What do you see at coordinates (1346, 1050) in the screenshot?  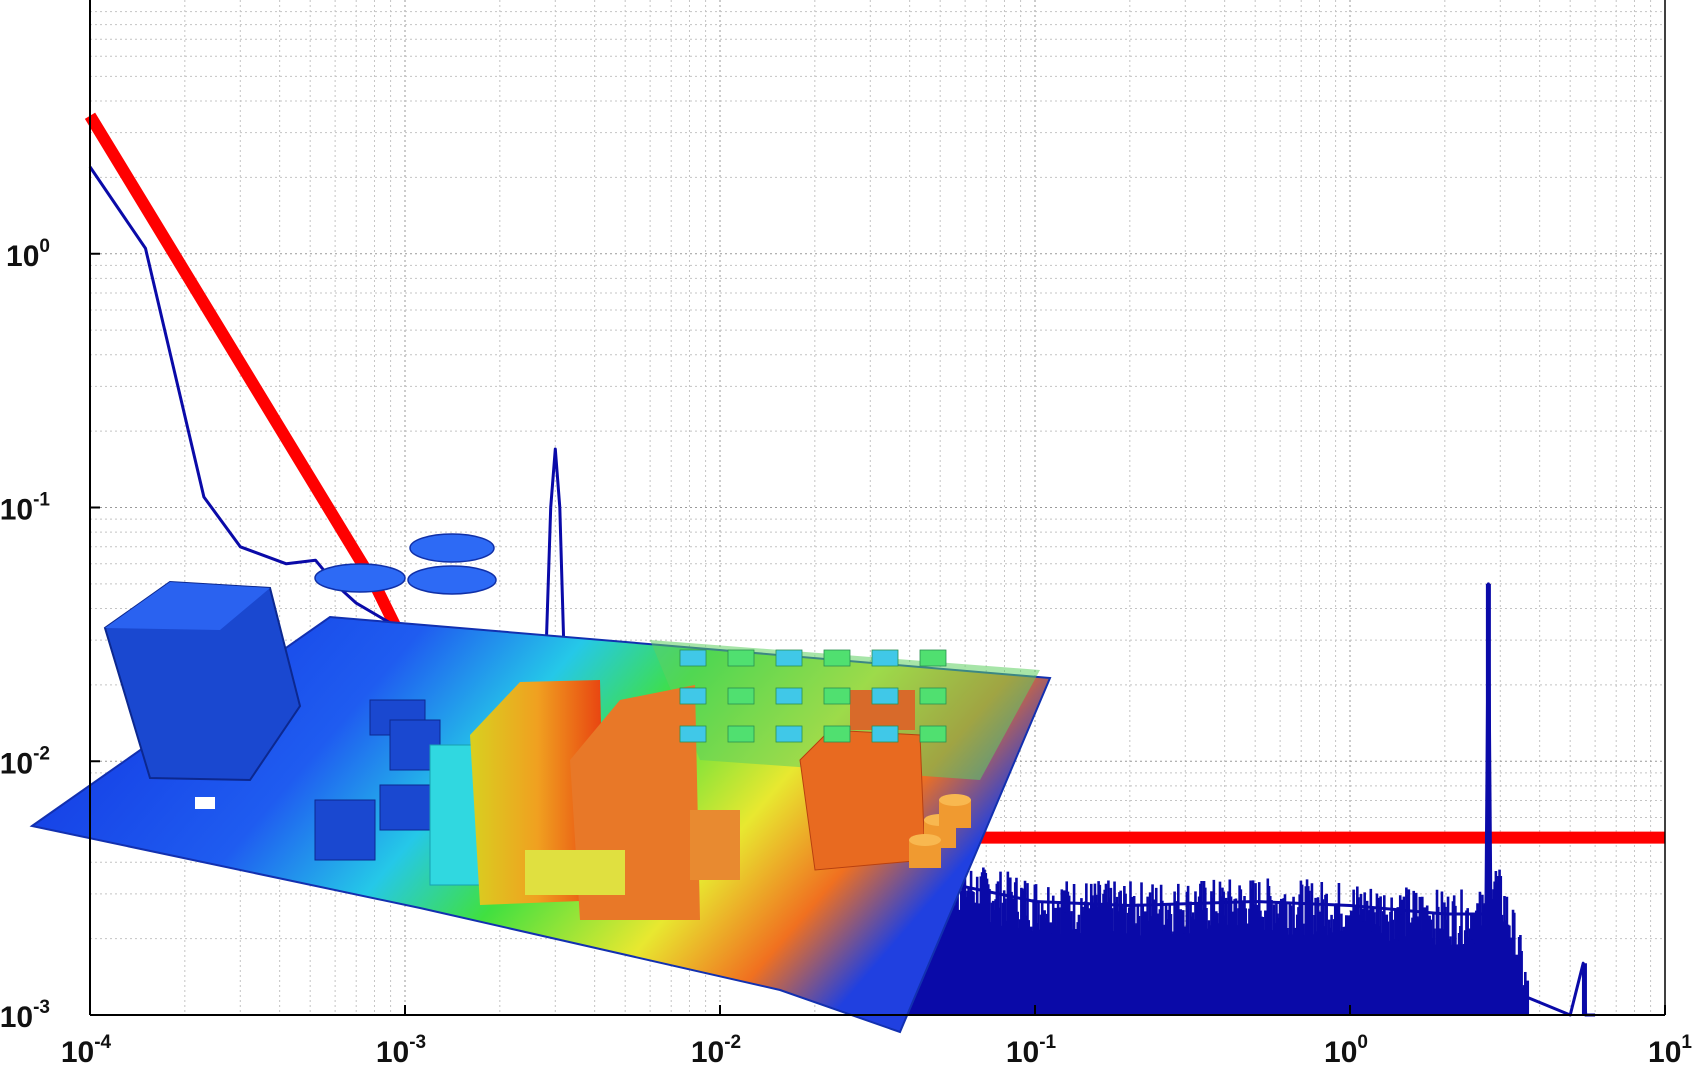 I see `x-tick-label: 10⁰` at bounding box center [1346, 1050].